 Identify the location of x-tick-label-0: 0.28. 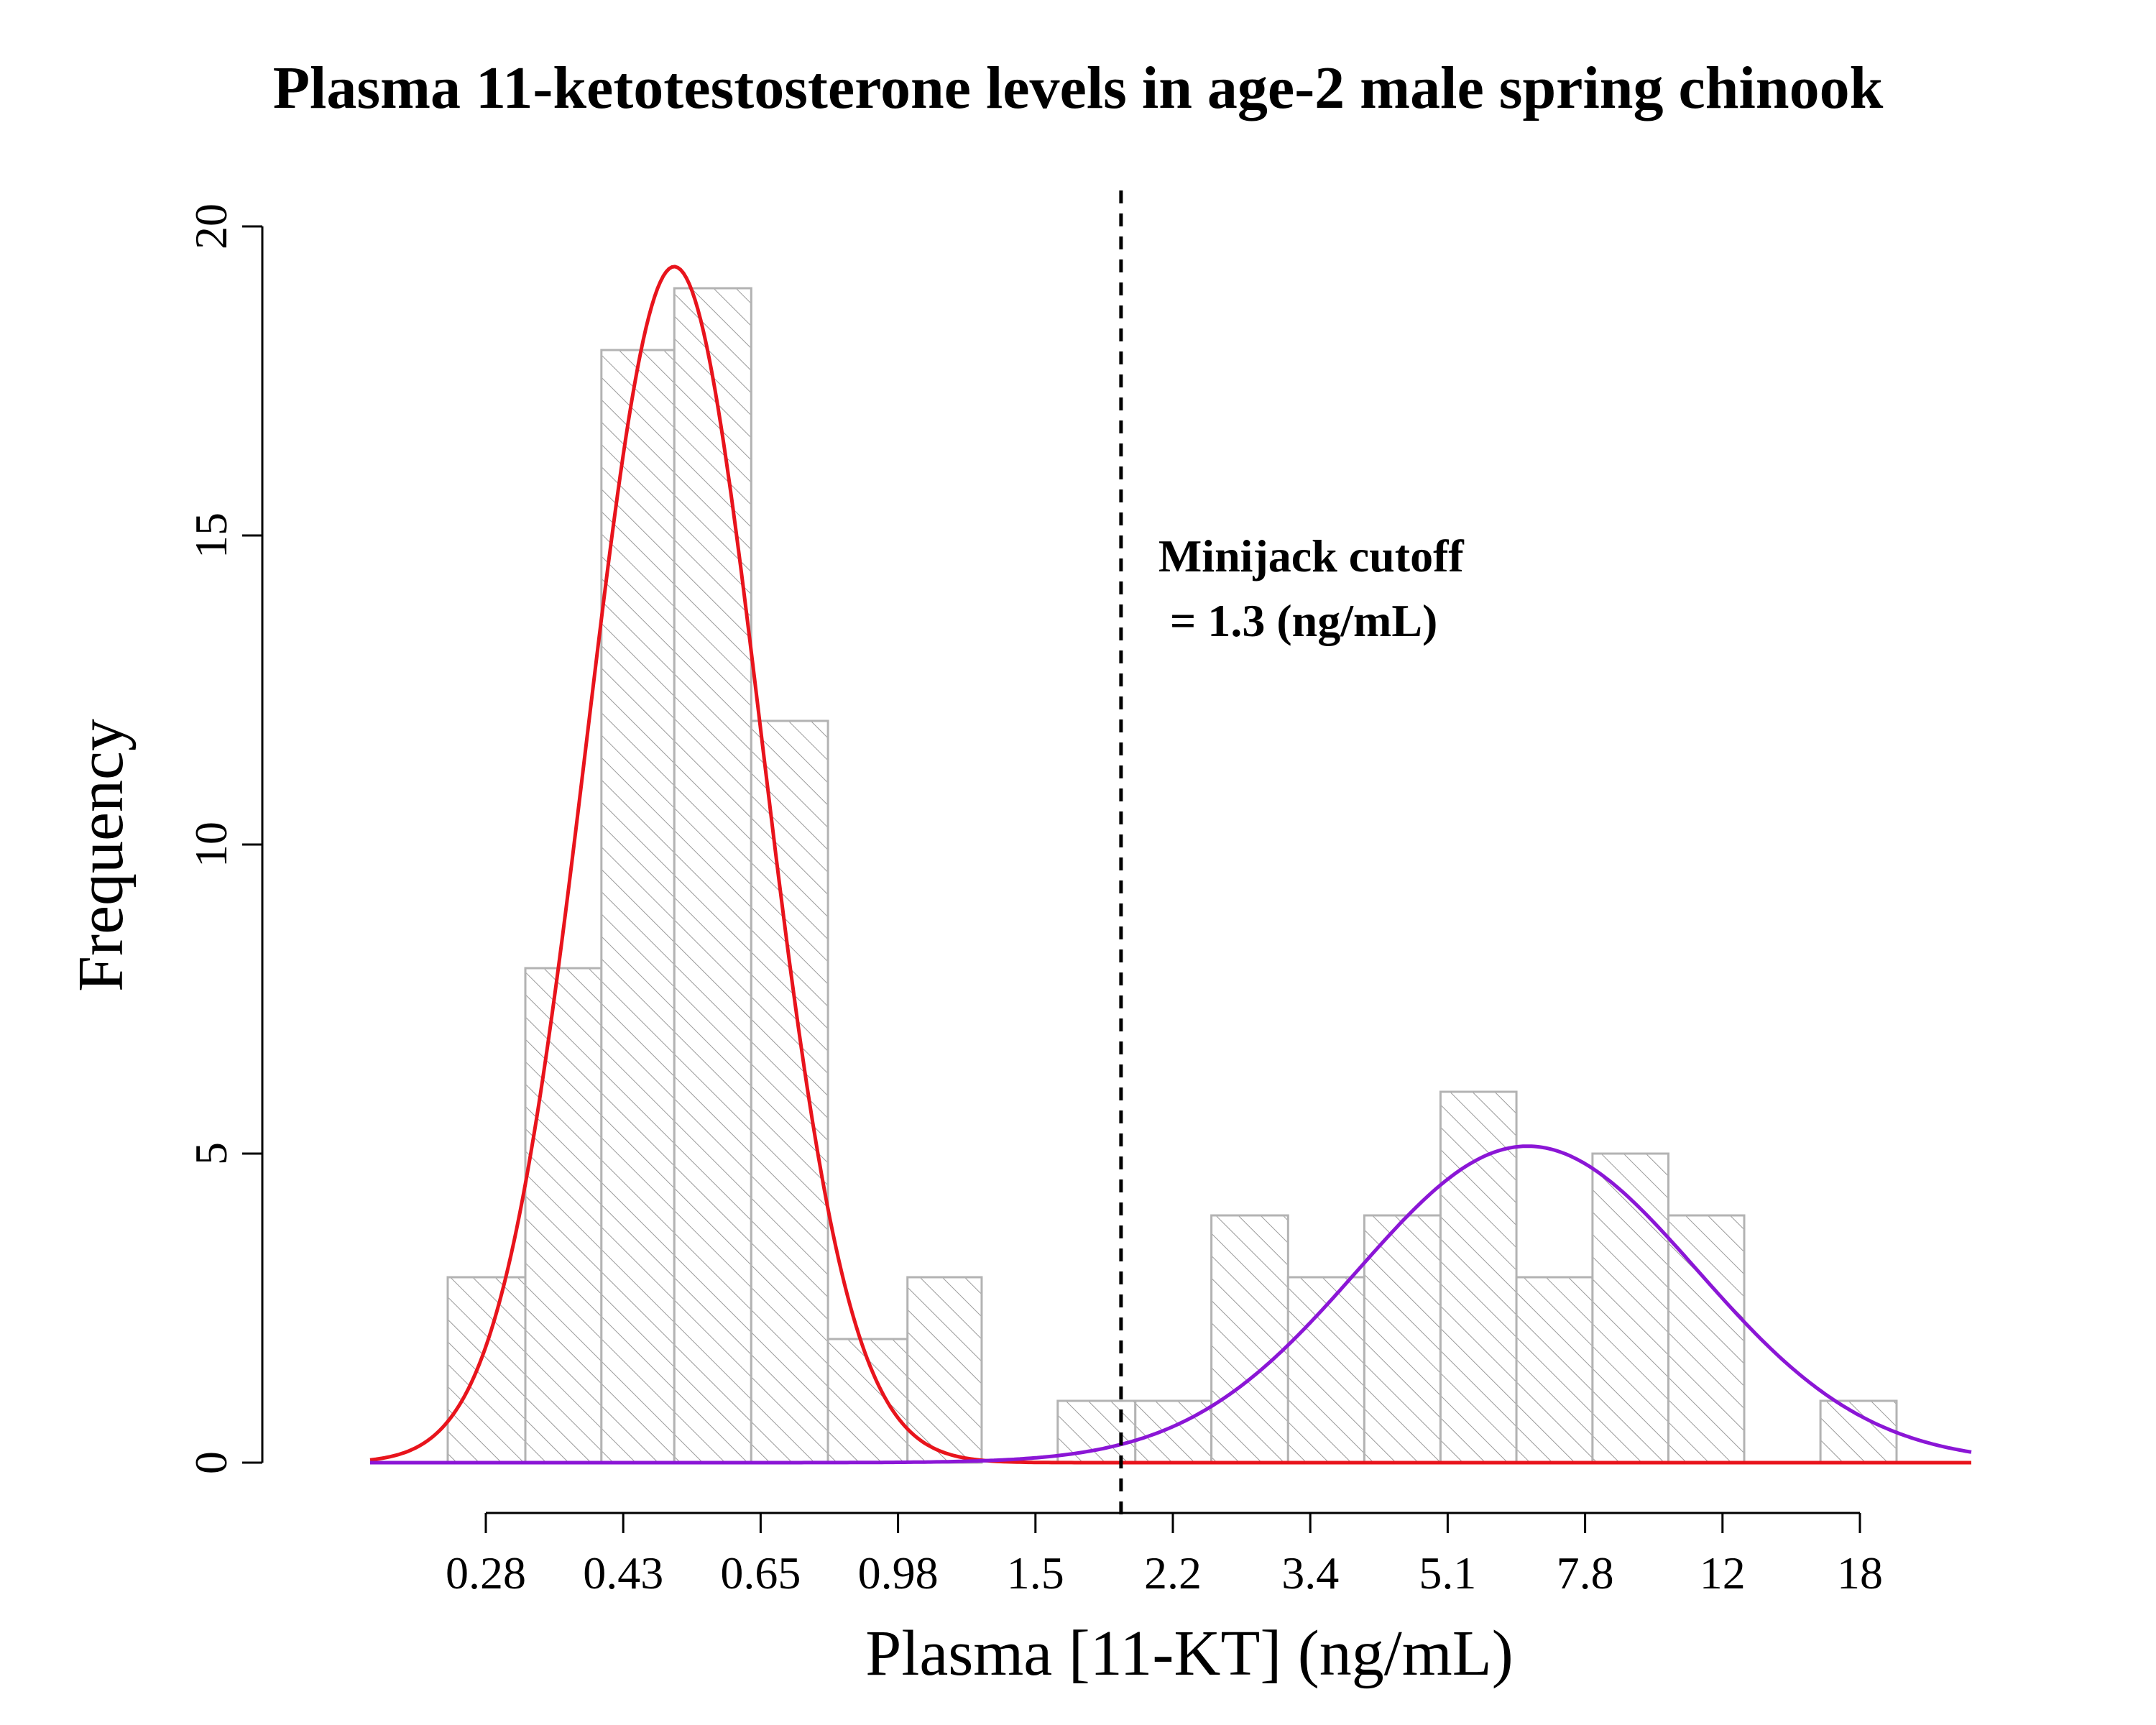
(486, 1572).